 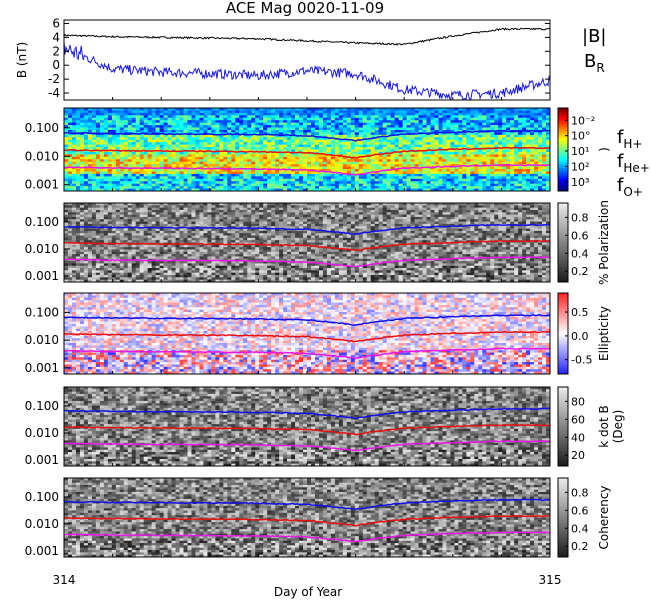 I want to click on y-tick-label: 0.010, so click(x=42, y=156).